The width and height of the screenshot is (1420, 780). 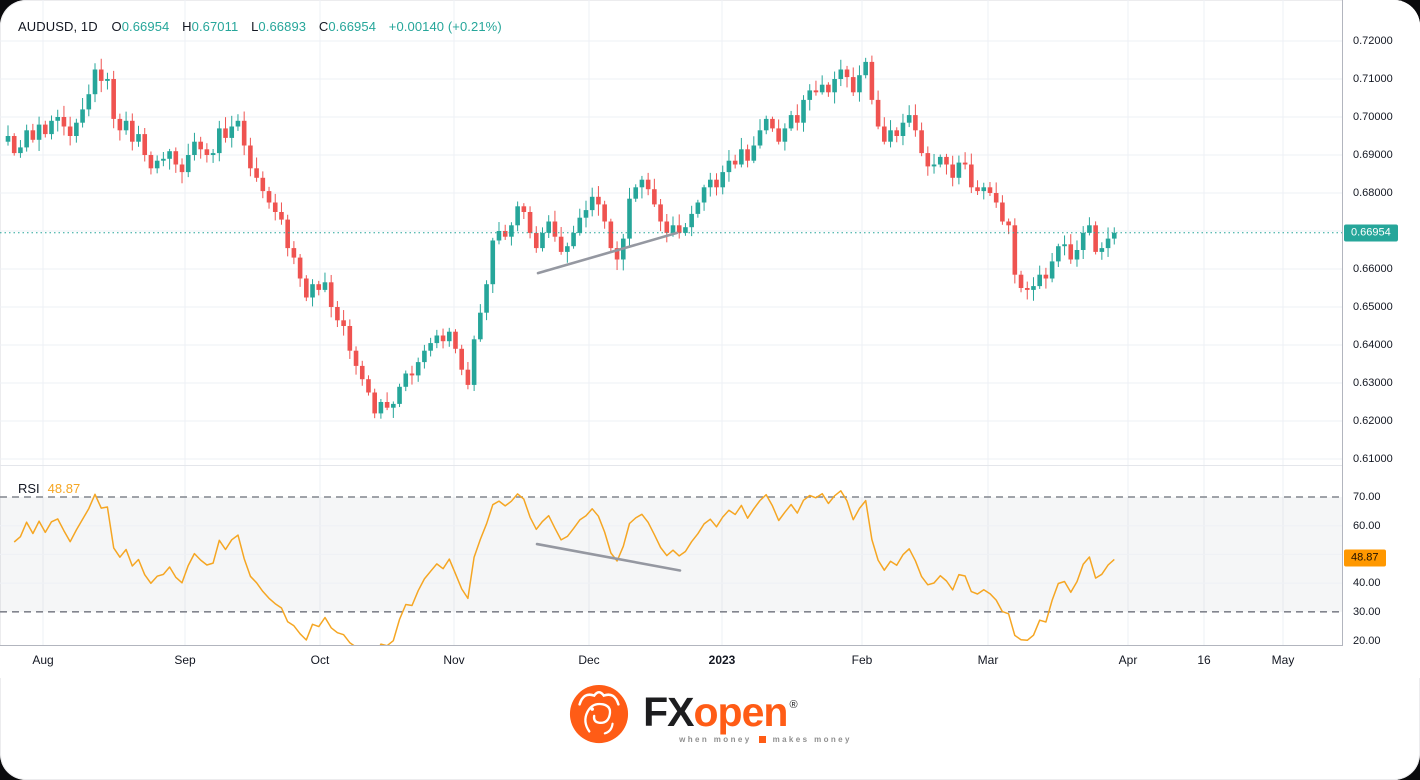 I want to click on open-label: O, so click(x=116, y=26).